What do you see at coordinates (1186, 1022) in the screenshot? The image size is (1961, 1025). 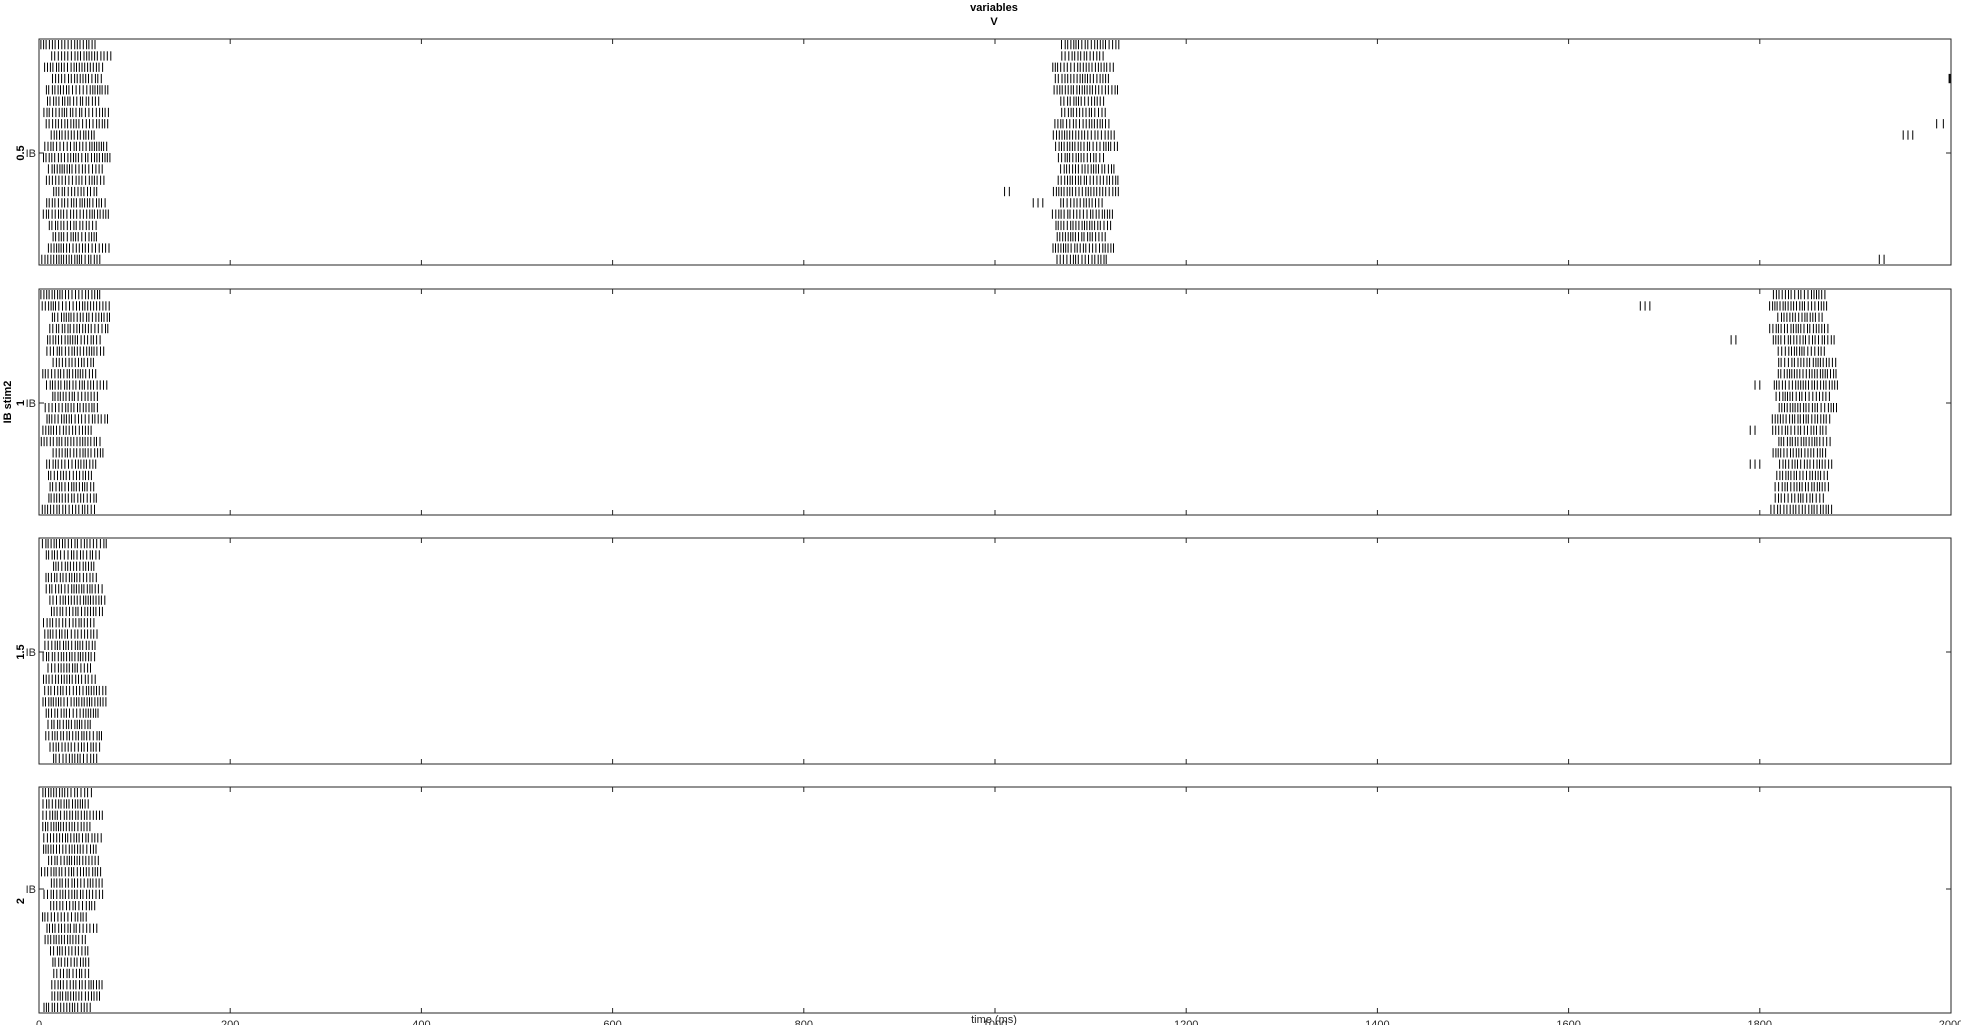 I see `x-tick-label: 1200` at bounding box center [1186, 1022].